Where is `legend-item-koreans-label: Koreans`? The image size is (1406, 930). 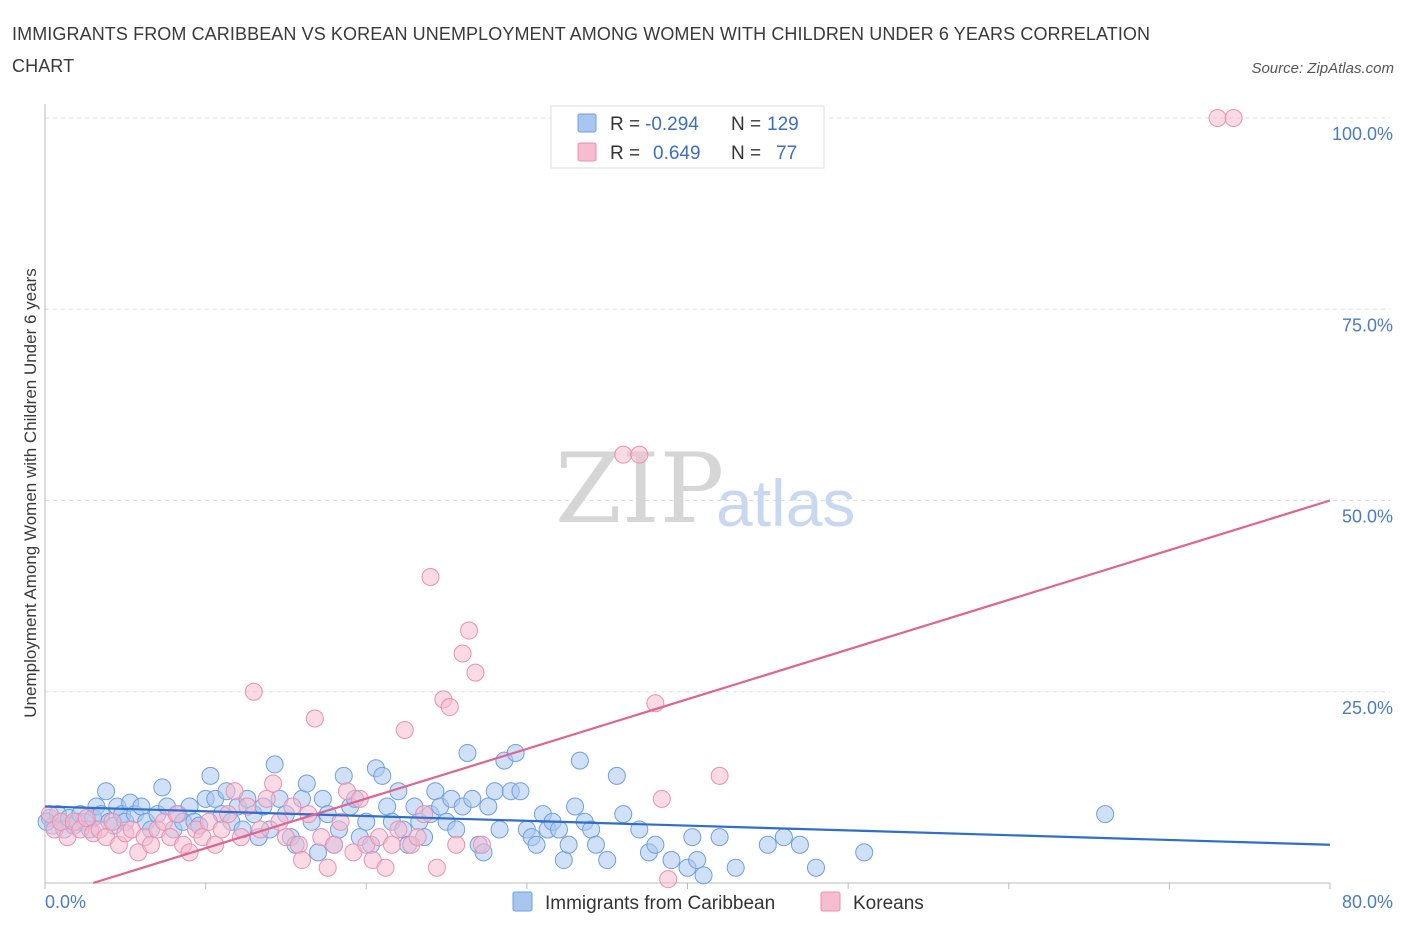
legend-item-koreans-label: Koreans is located at coordinates (888, 903).